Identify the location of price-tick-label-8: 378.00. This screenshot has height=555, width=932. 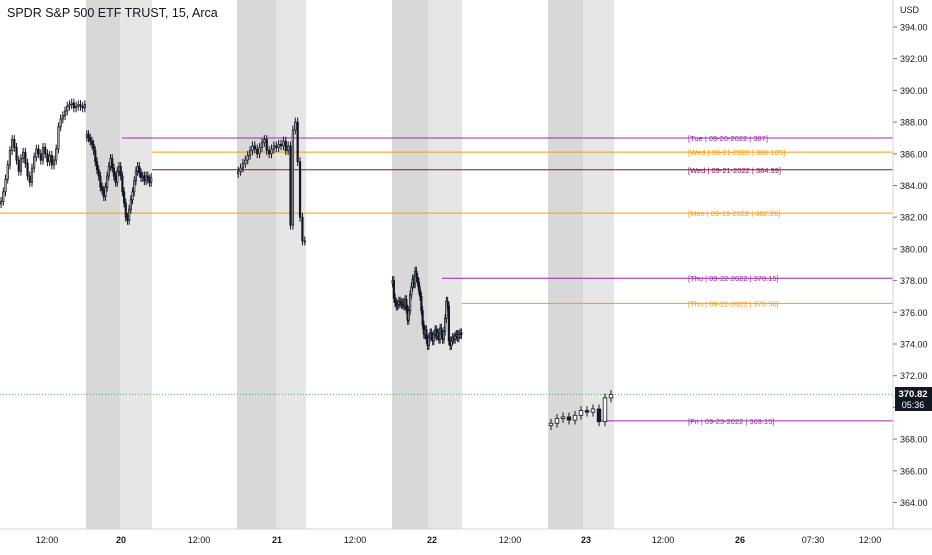
(914, 281).